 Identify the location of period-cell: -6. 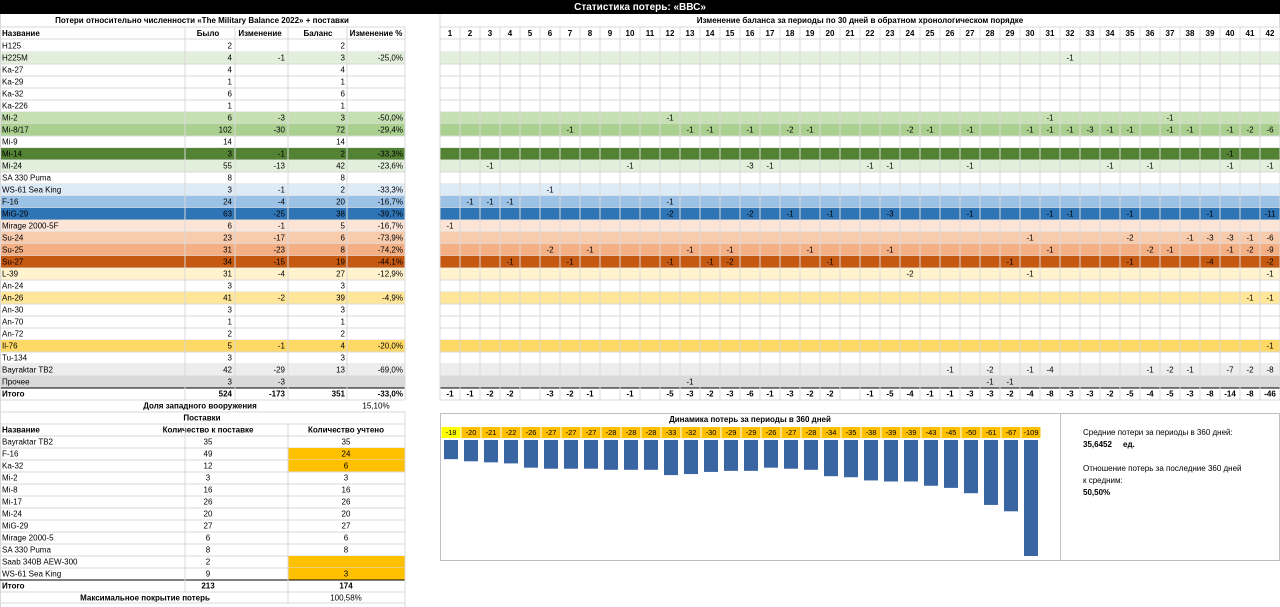
(1270, 130).